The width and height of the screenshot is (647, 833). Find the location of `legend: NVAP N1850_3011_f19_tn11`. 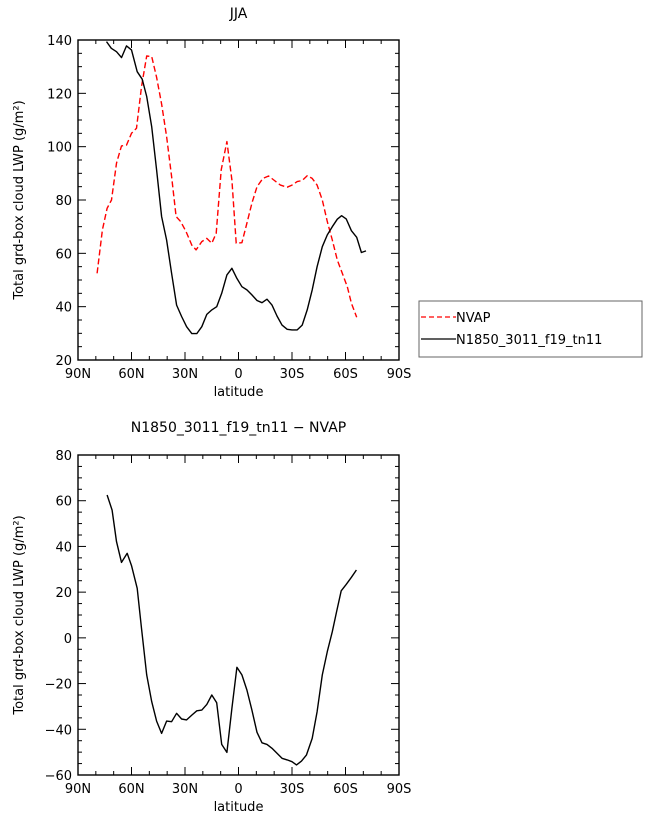

legend: NVAP N1850_3011_f19_tn11 is located at coordinates (530, 329).